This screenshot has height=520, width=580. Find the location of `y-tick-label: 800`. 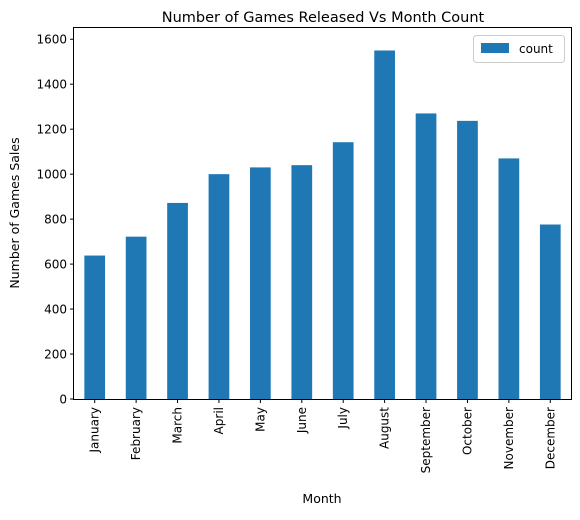

y-tick-label: 800 is located at coordinates (55, 220).